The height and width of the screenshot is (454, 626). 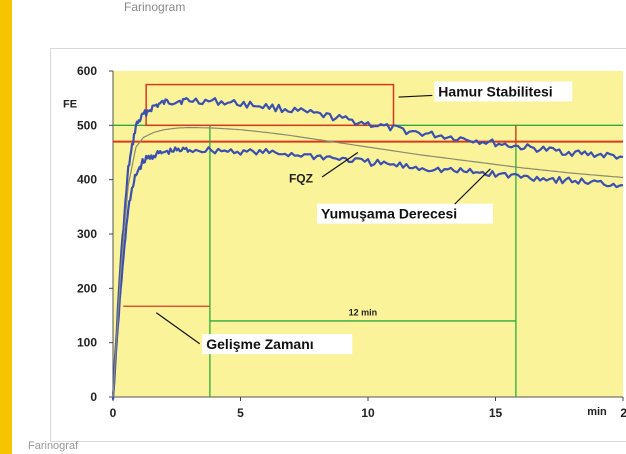 What do you see at coordinates (113, 413) in the screenshot?
I see `x-tick-label: 0` at bounding box center [113, 413].